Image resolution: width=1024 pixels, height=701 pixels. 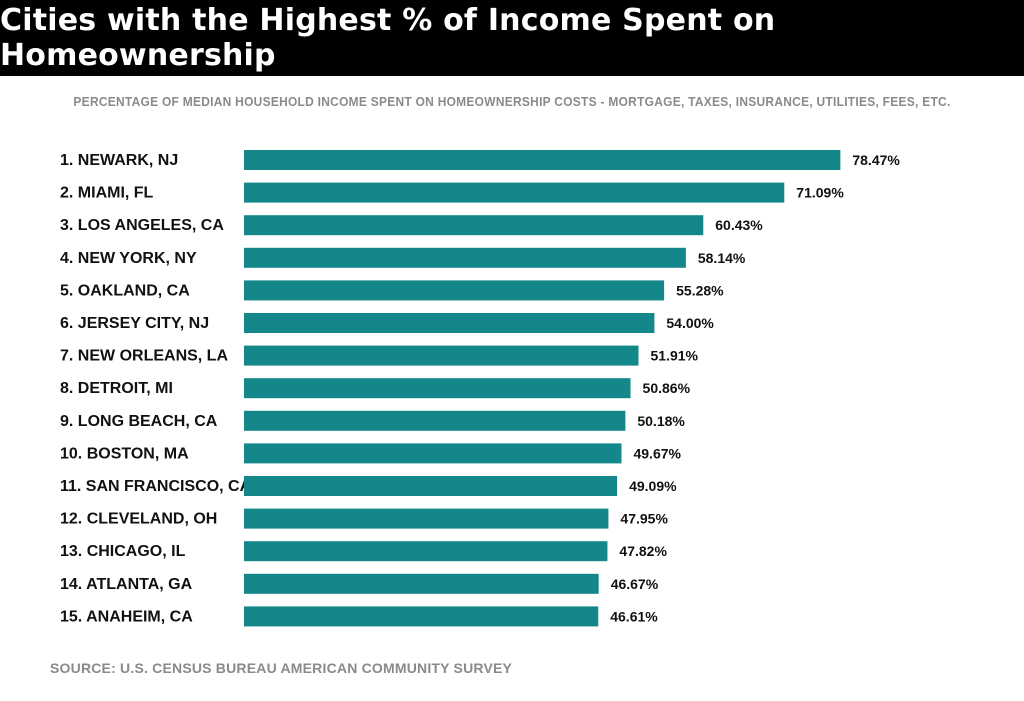 What do you see at coordinates (634, 616) in the screenshot?
I see `value-label: 46.61%` at bounding box center [634, 616].